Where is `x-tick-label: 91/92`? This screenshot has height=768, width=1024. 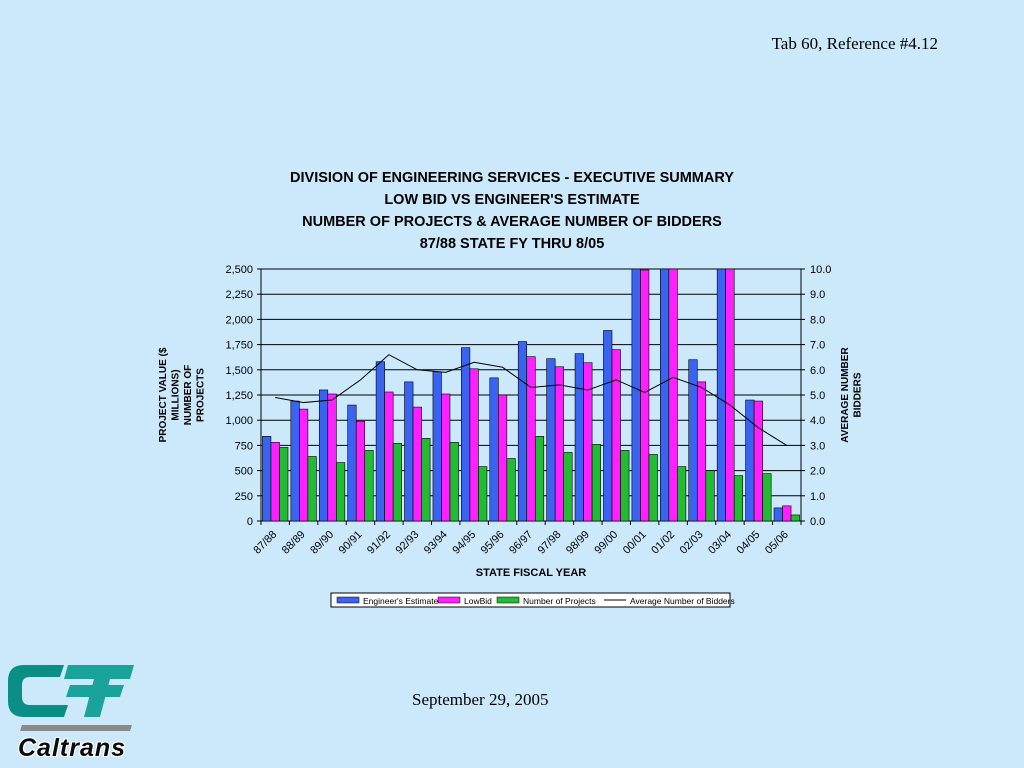
x-tick-label: 91/92 is located at coordinates (379, 543).